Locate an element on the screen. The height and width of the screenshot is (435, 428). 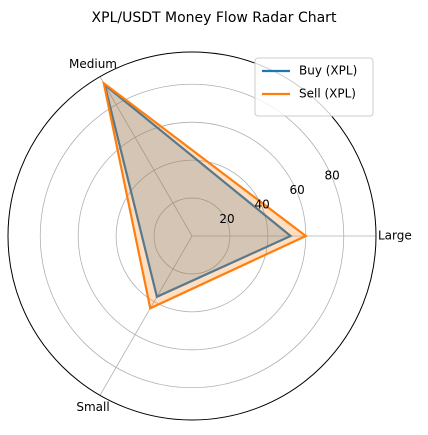
category-label: Large is located at coordinates (395, 236).